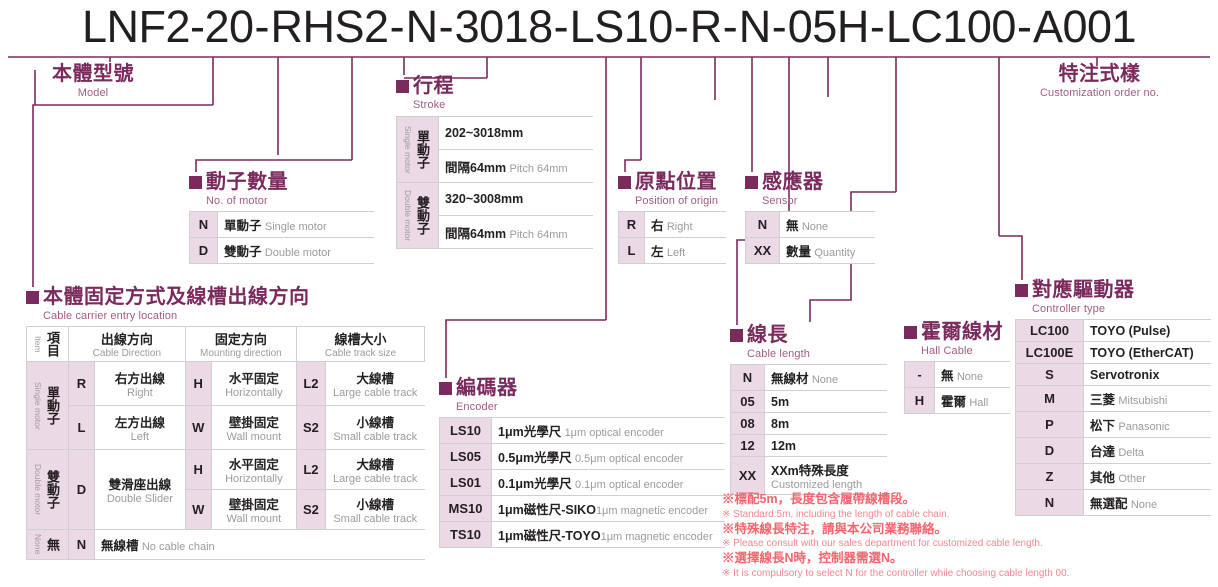 This screenshot has width=1218, height=587. I want to click on group-label-double-motor: 雙動子 Double motor, so click(47, 489).